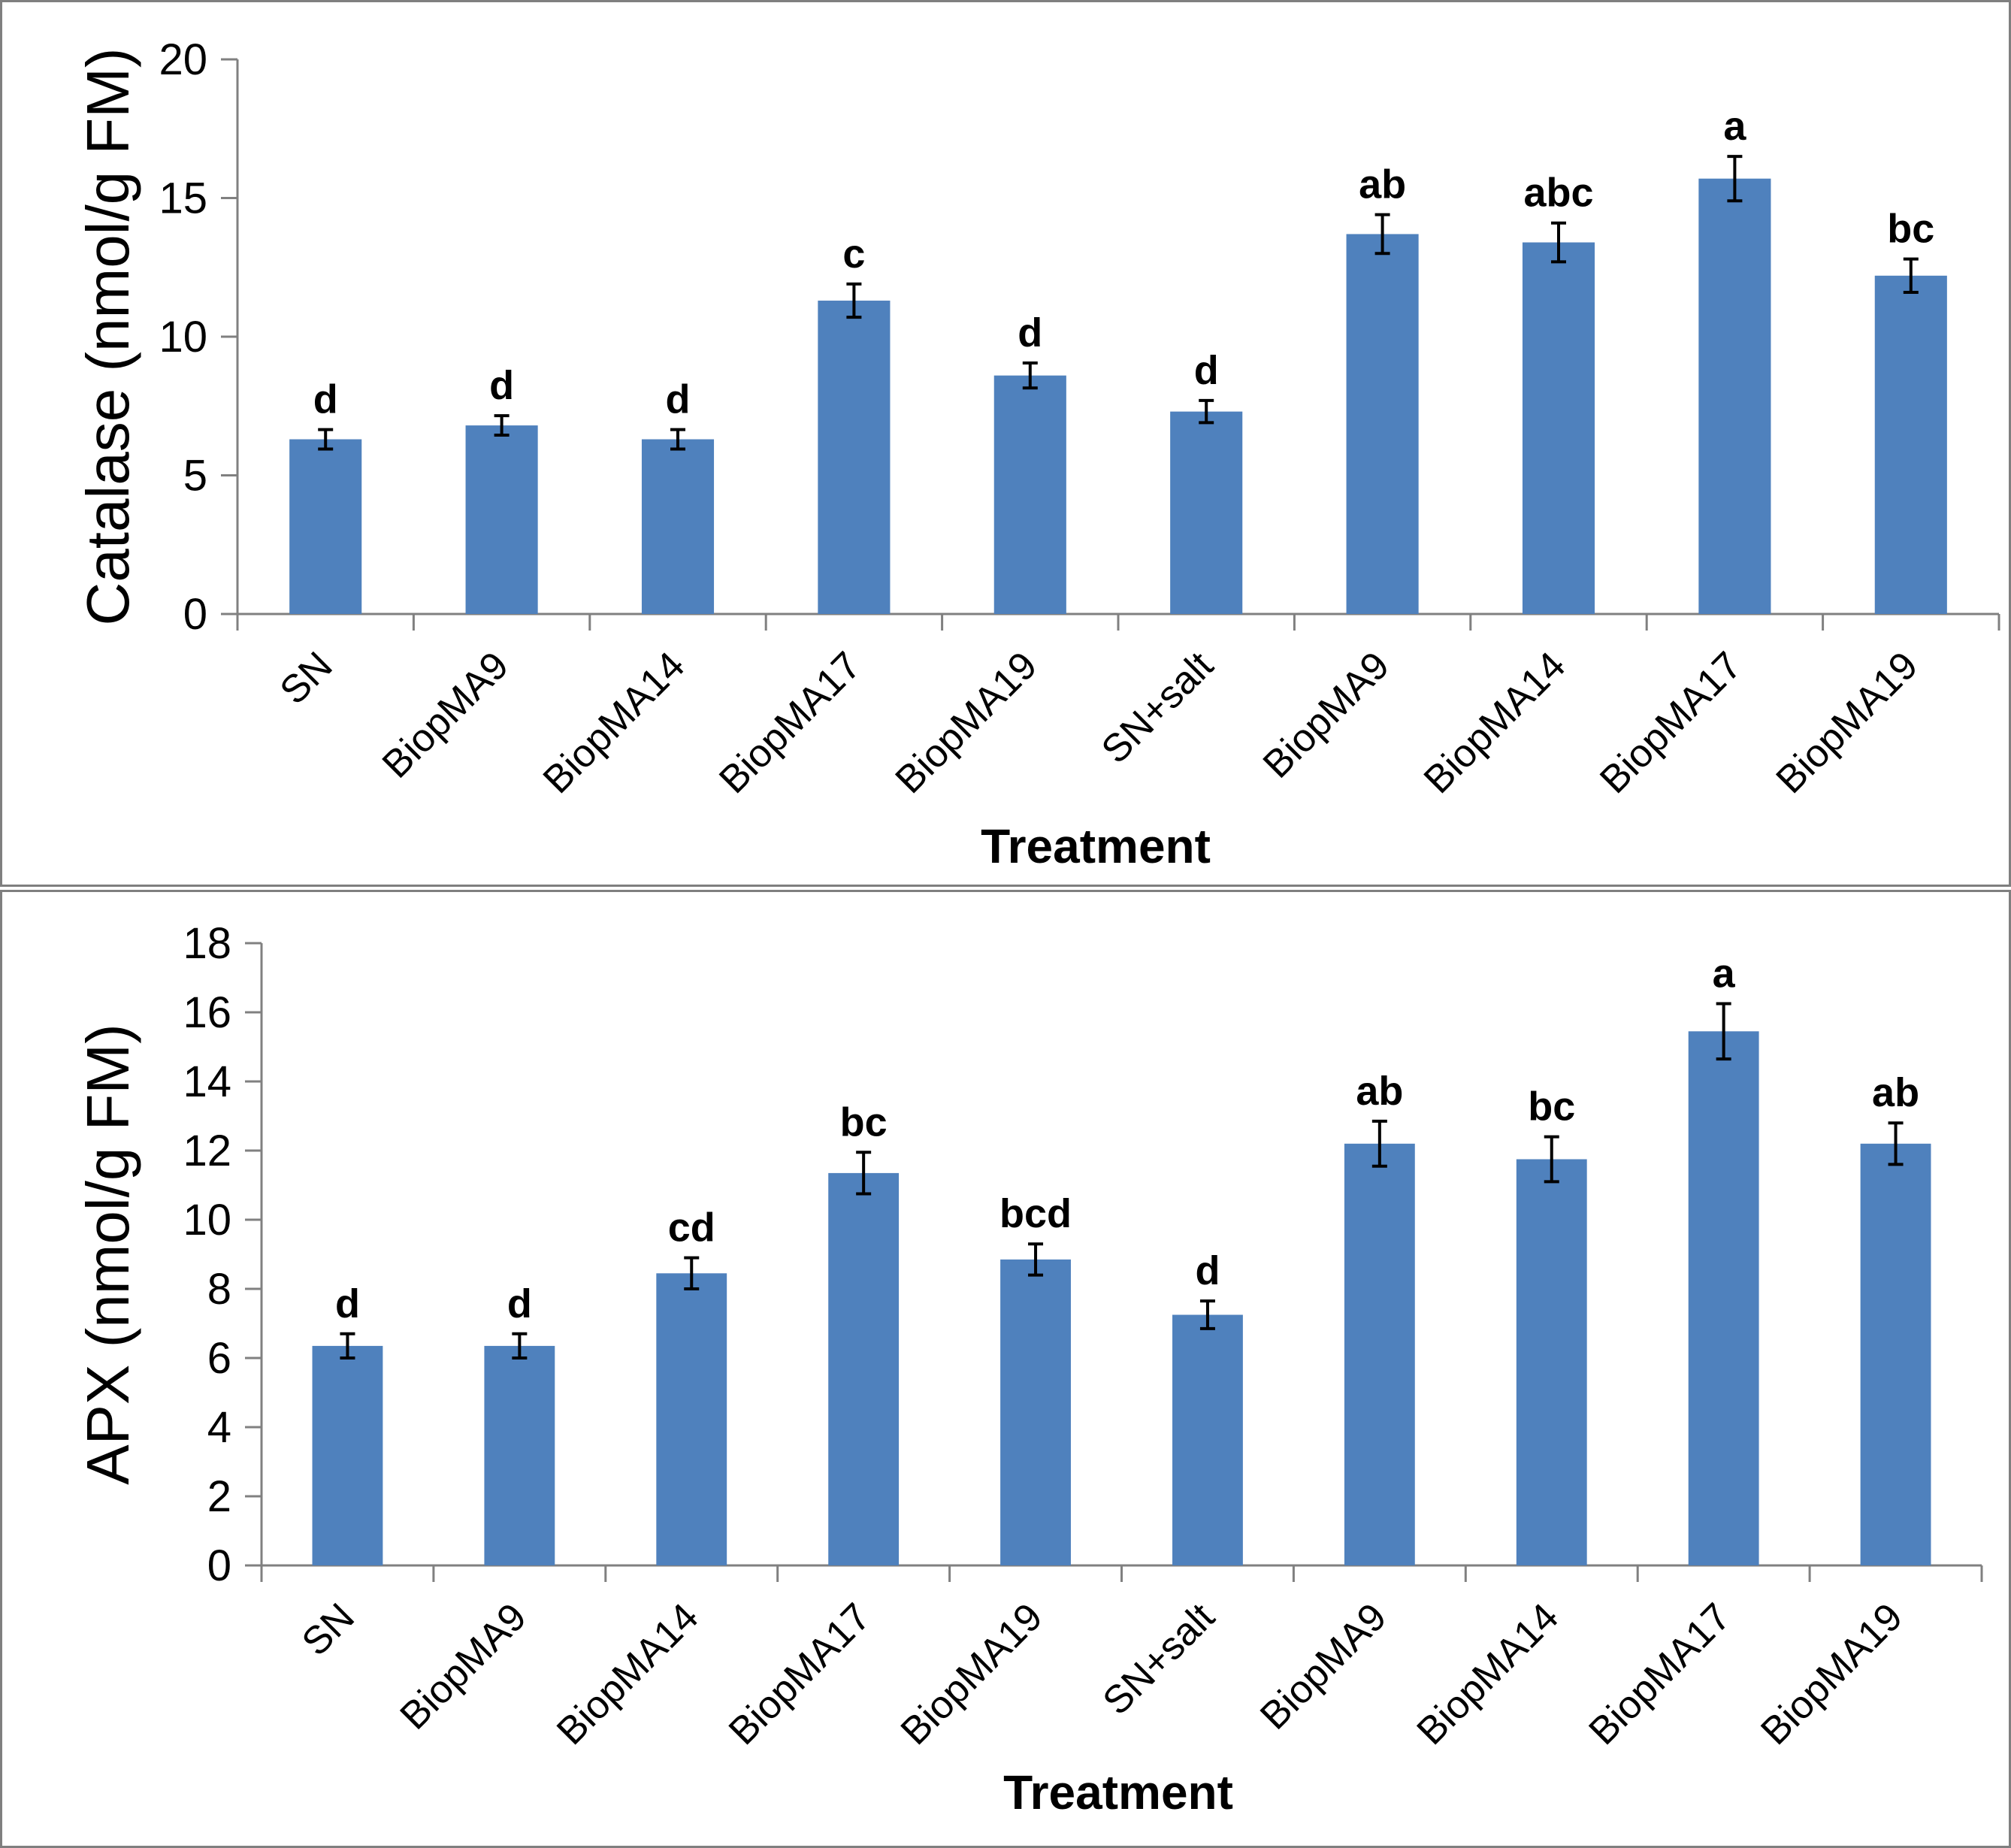 The height and width of the screenshot is (1848, 2011). Describe the element at coordinates (107, 336) in the screenshot. I see `y-axis-title: Catalase (nmol/g FM)` at that location.